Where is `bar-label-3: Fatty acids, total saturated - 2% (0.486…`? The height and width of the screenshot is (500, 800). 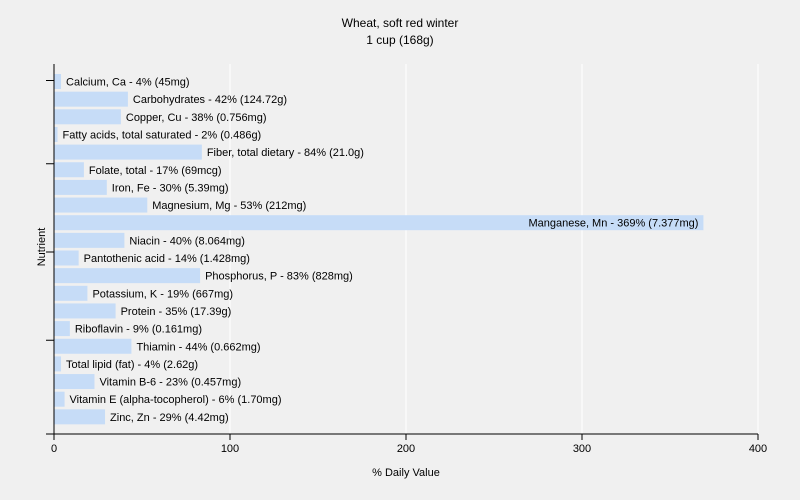 bar-label-3: Fatty acids, total saturated - 2% (0.486… is located at coordinates (162, 135).